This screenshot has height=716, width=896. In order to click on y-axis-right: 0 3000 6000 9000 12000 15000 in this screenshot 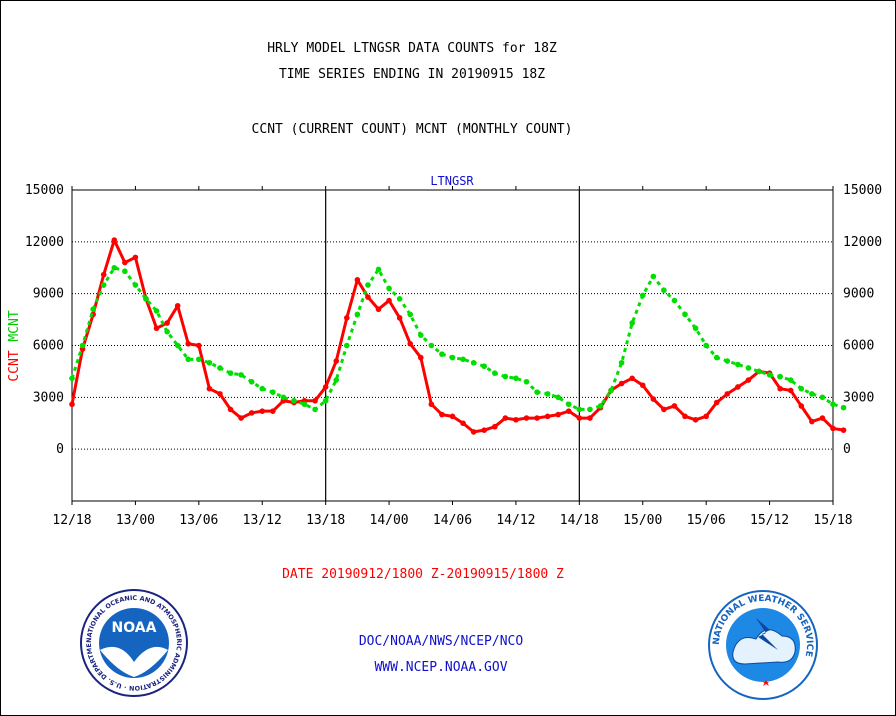, I will do `click(862, 320)`.